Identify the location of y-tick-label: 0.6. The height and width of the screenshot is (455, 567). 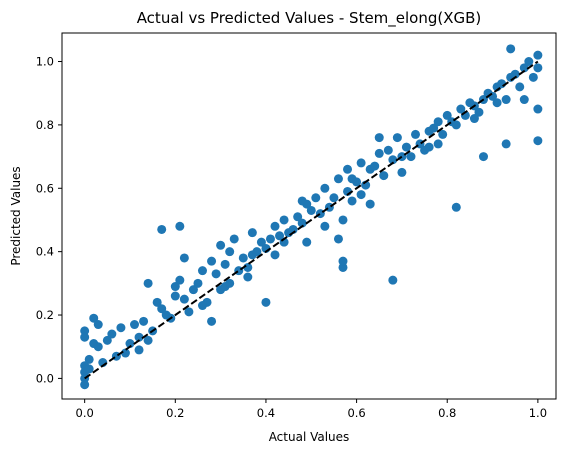
(45, 188).